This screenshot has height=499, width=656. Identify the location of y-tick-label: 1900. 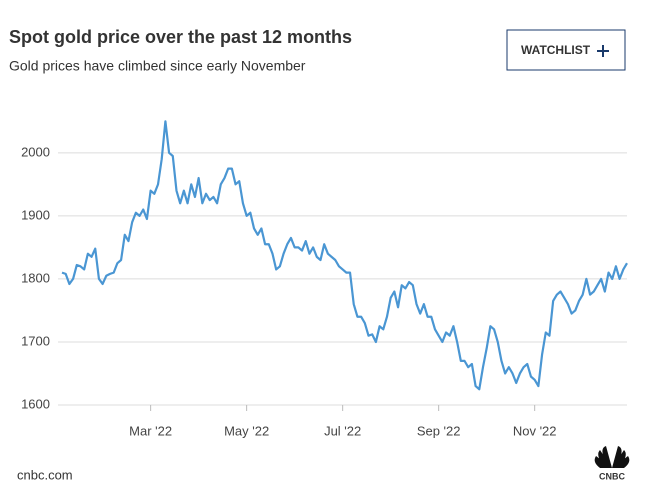
(35, 214).